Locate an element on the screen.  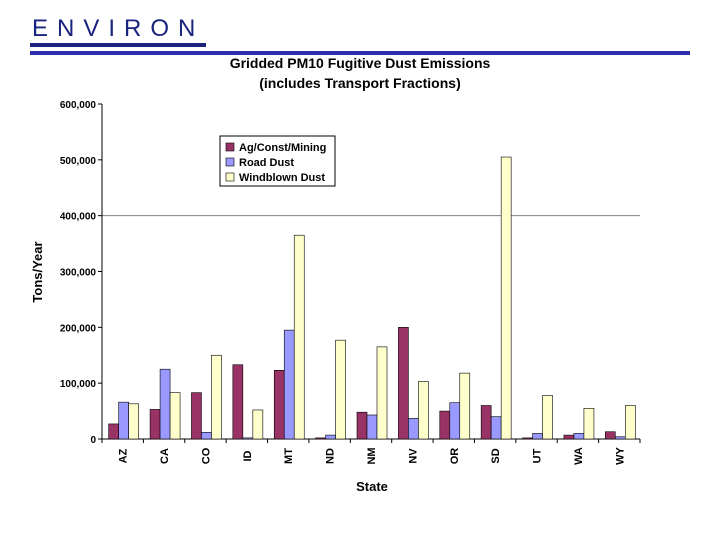
header-rule is located at coordinates (360, 53).